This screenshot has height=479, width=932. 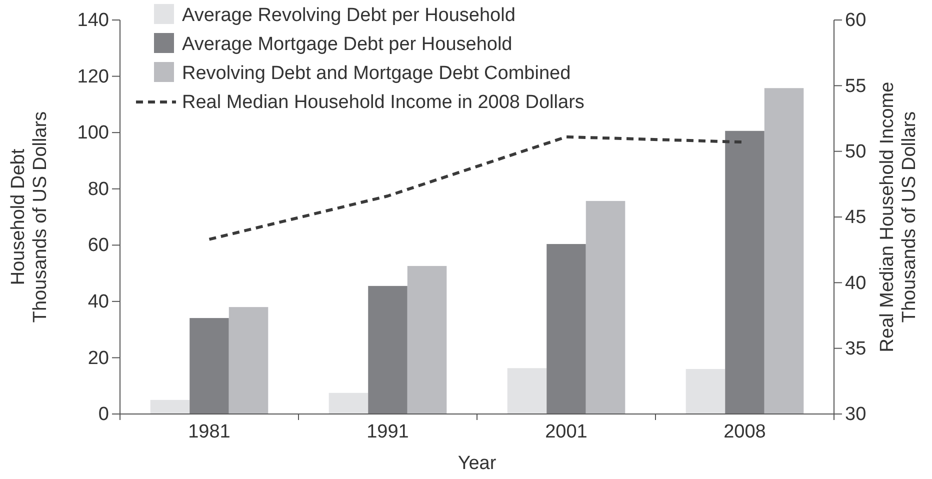 I want to click on x-tick-label: 2001, so click(x=566, y=431).